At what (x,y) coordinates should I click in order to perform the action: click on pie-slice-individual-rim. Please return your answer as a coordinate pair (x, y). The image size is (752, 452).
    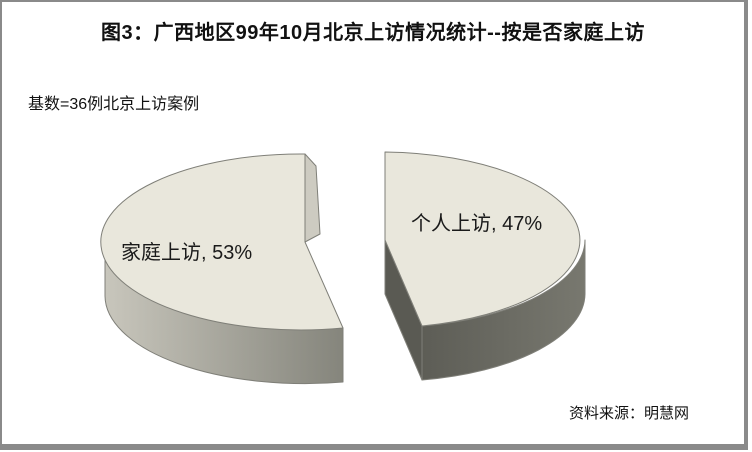
    Looking at the image, I should click on (503, 310).